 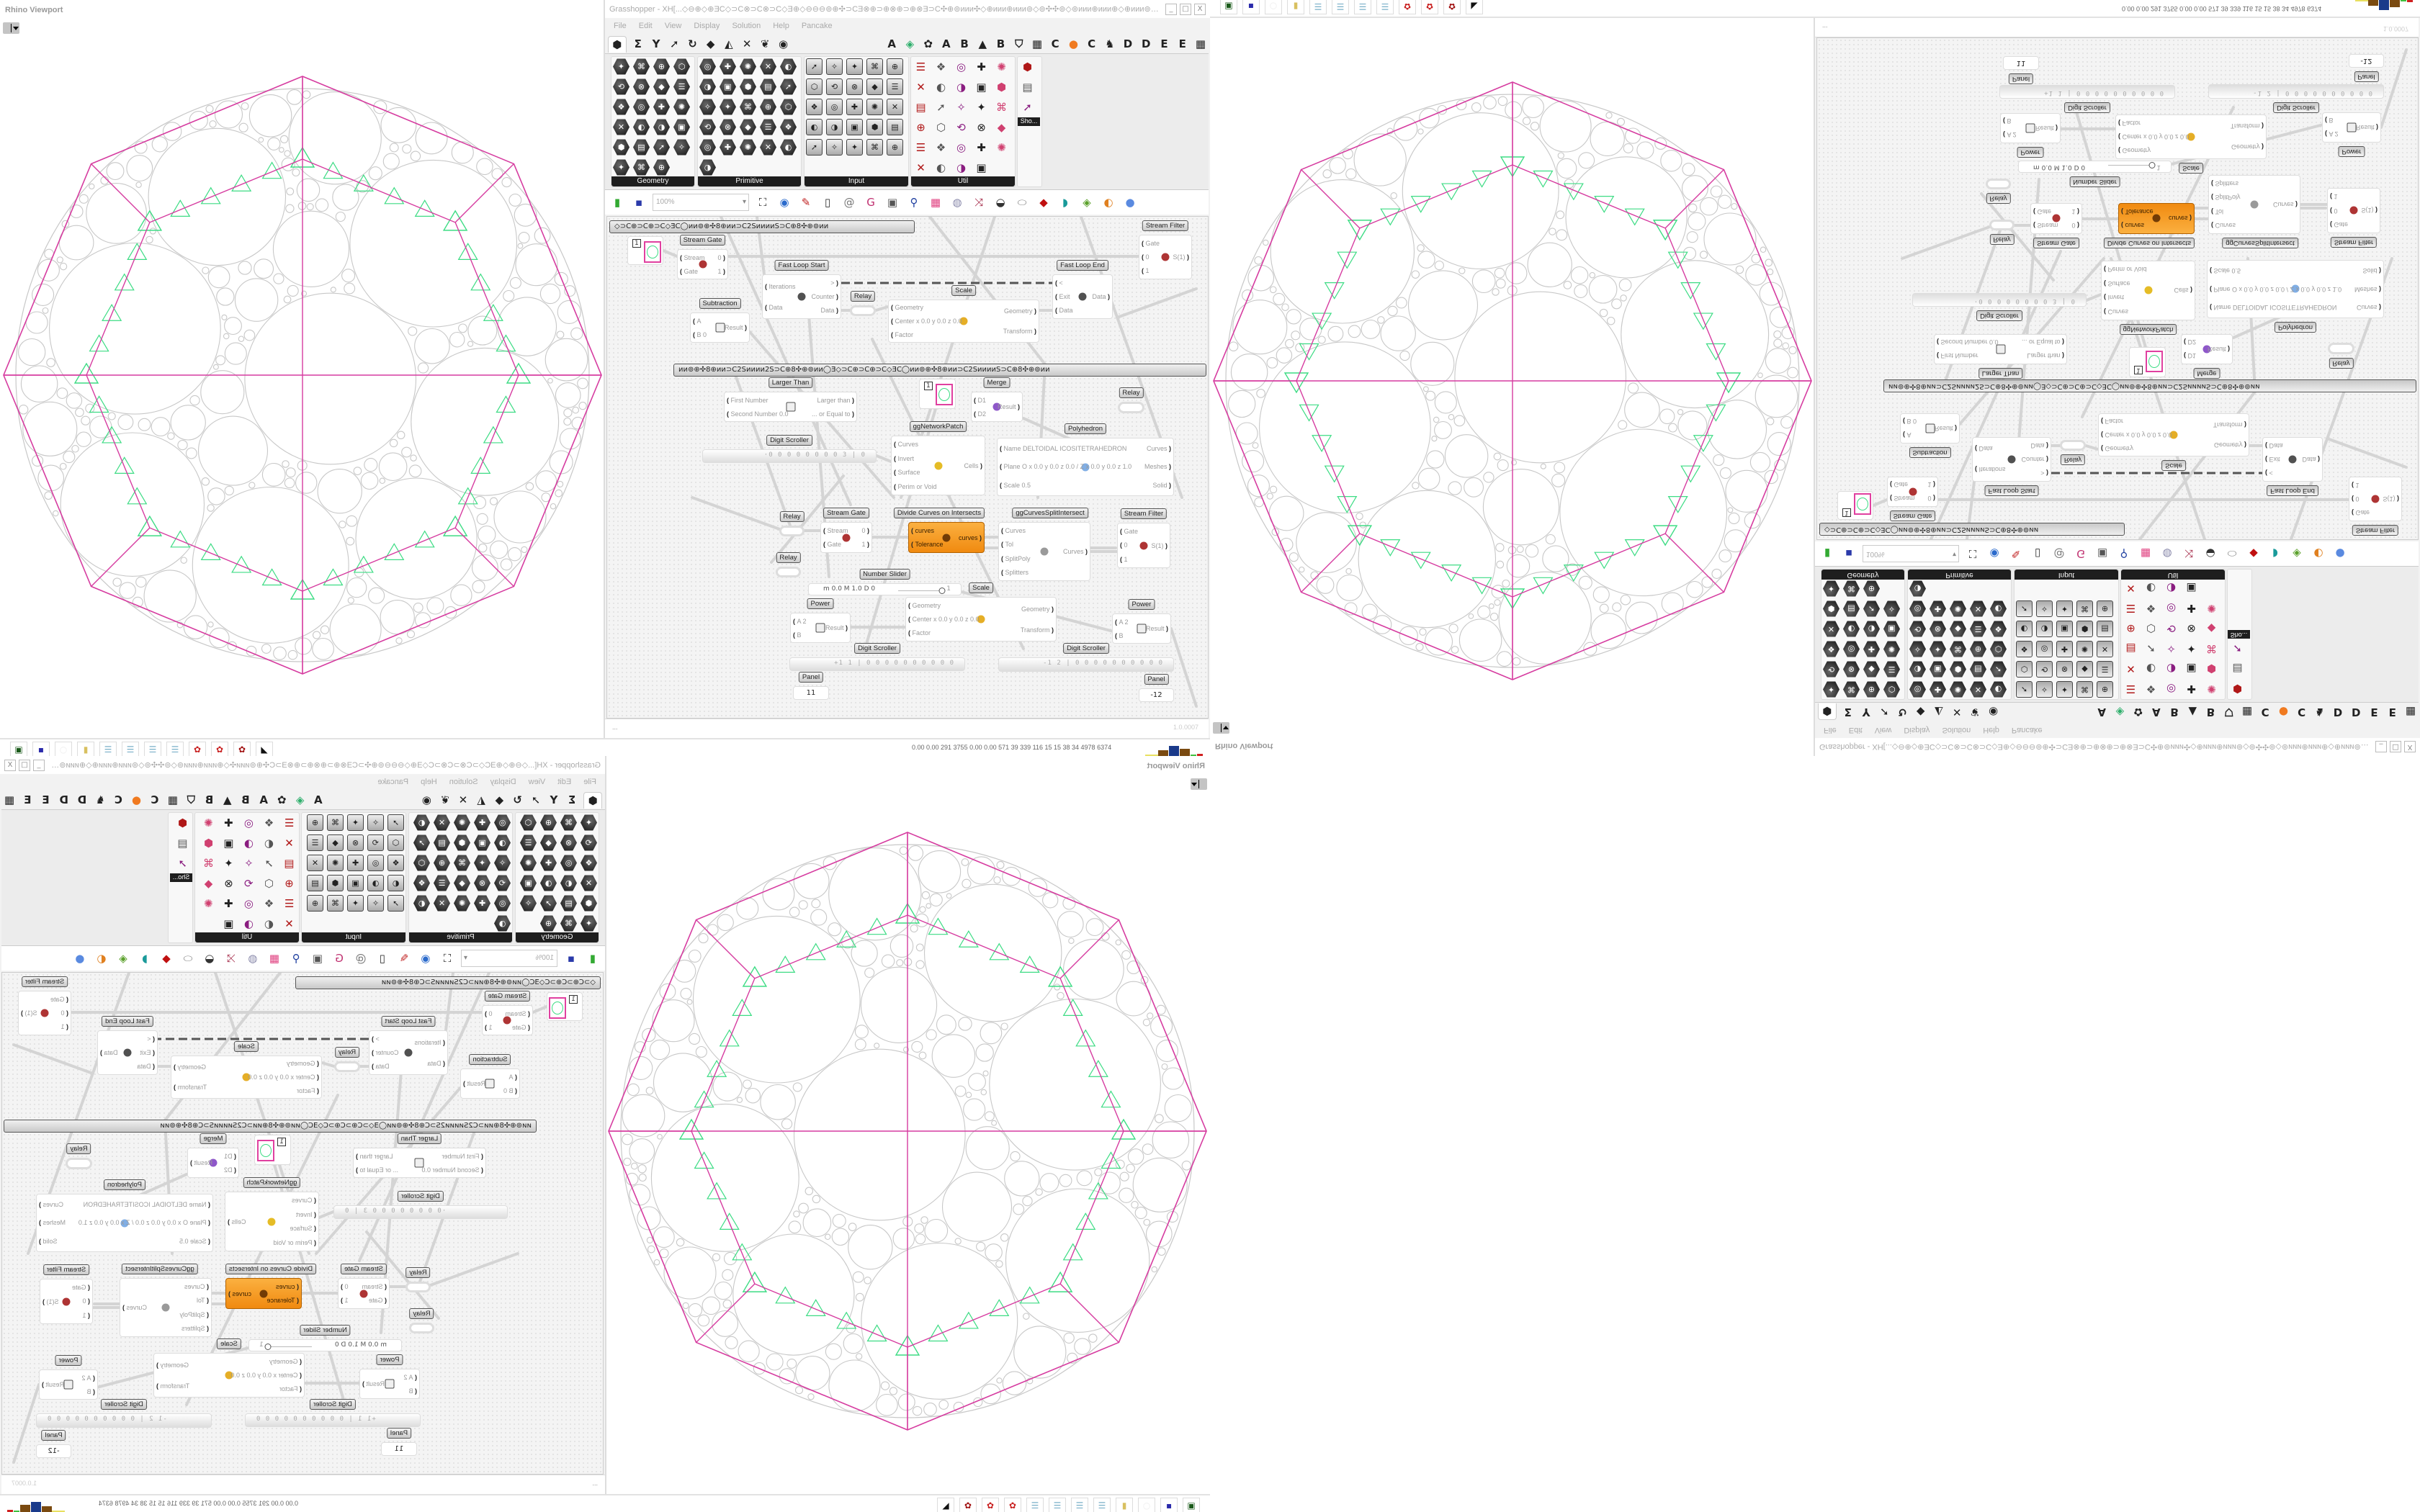 I want to click on tab-d: D, so click(x=2356, y=712).